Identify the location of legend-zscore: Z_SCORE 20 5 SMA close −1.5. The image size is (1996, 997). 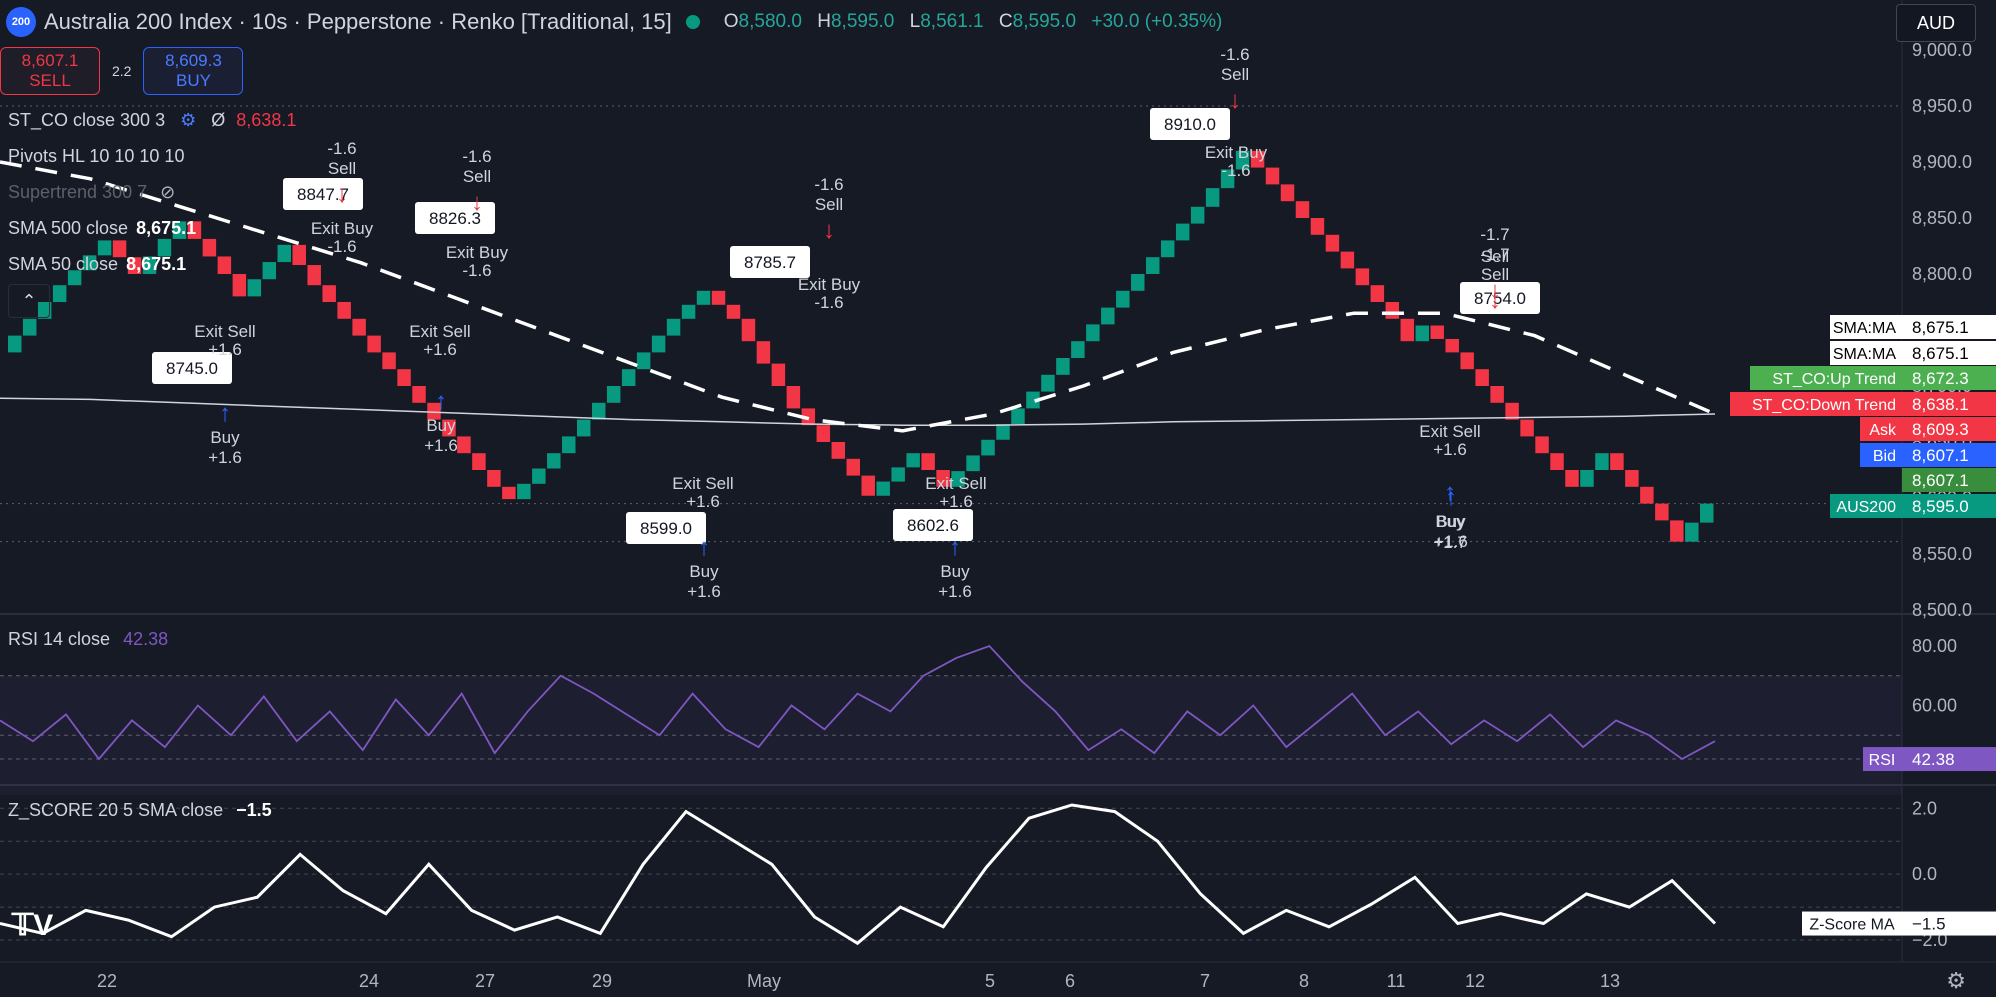
(140, 810).